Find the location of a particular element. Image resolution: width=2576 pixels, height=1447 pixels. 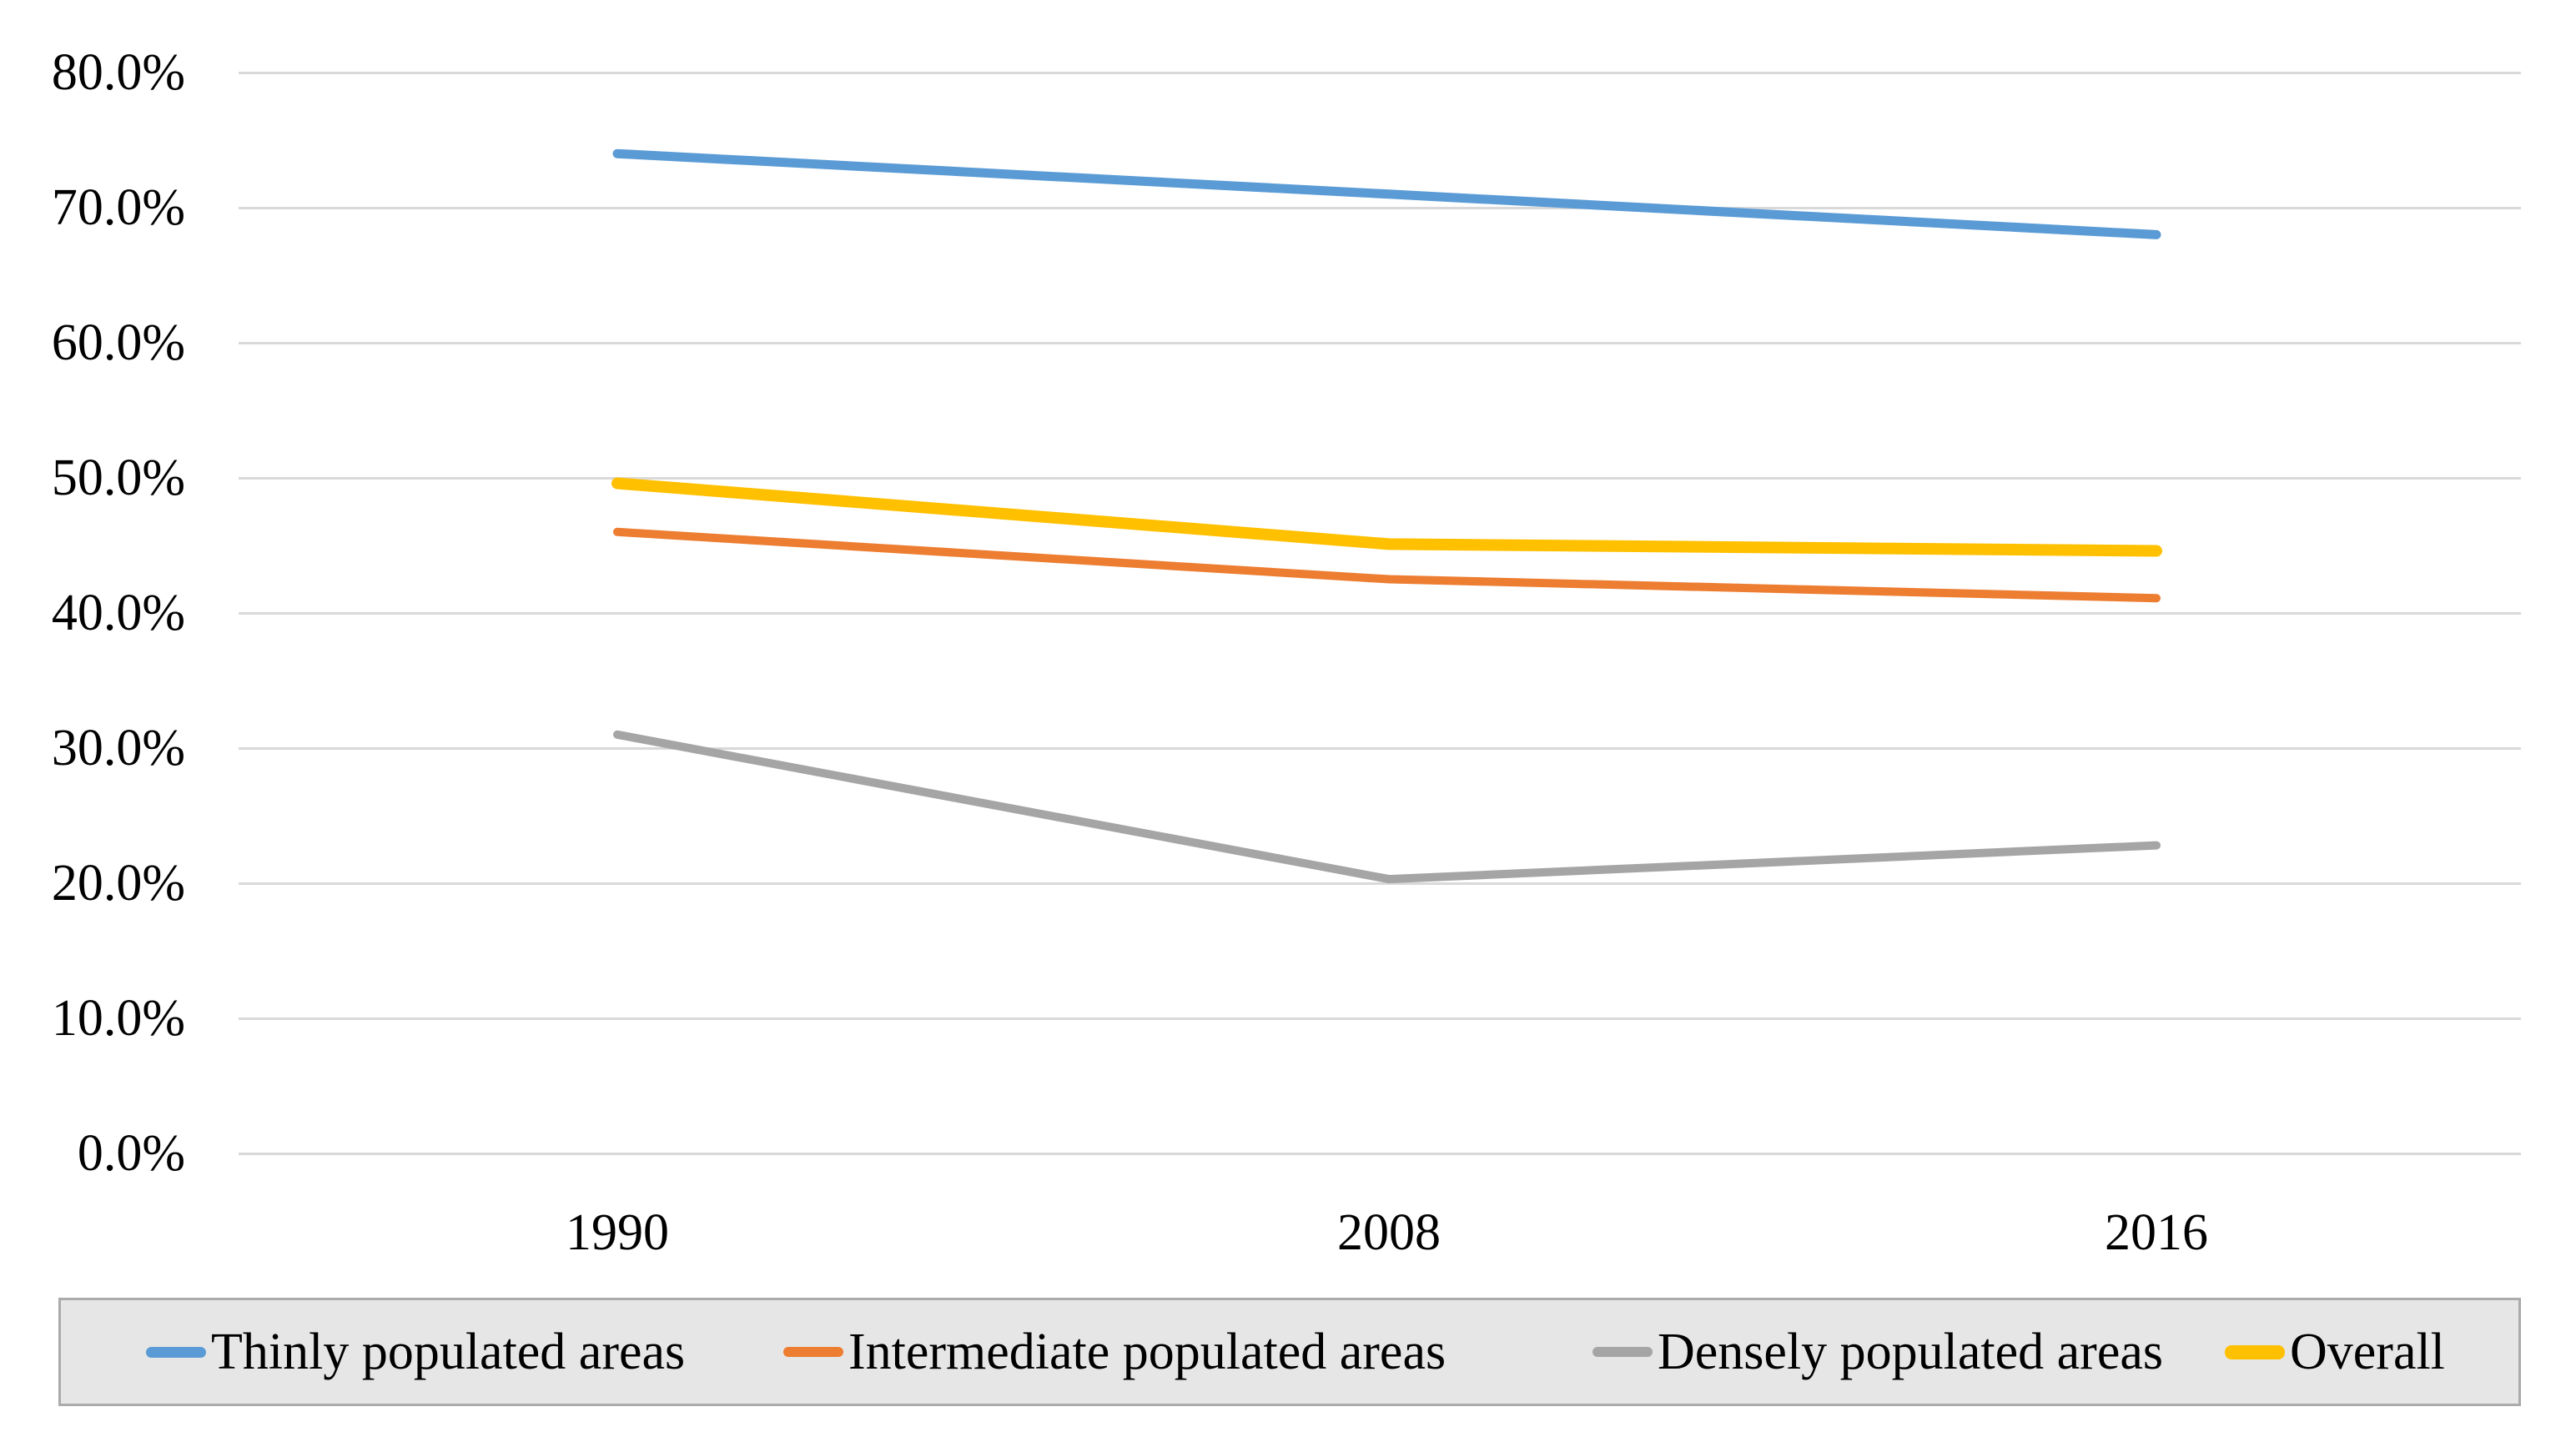

y-axis-tick-label: 0.0% is located at coordinates (131, 1153).